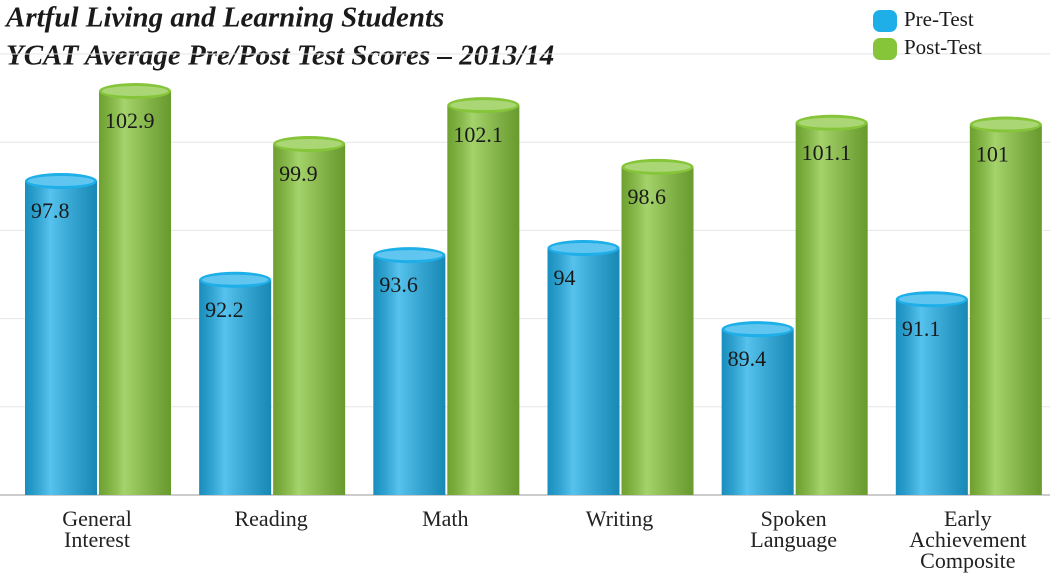 This screenshot has height=573, width=1055. I want to click on x-tick-label: Spoken Language, so click(794, 529).